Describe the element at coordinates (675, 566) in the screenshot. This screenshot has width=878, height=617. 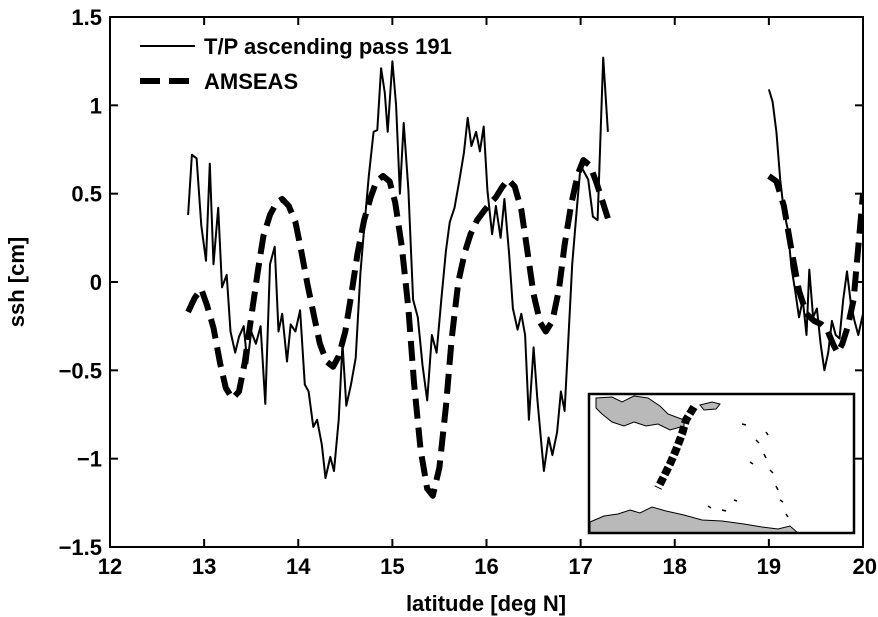
I see `x-tick-label: 18` at that location.